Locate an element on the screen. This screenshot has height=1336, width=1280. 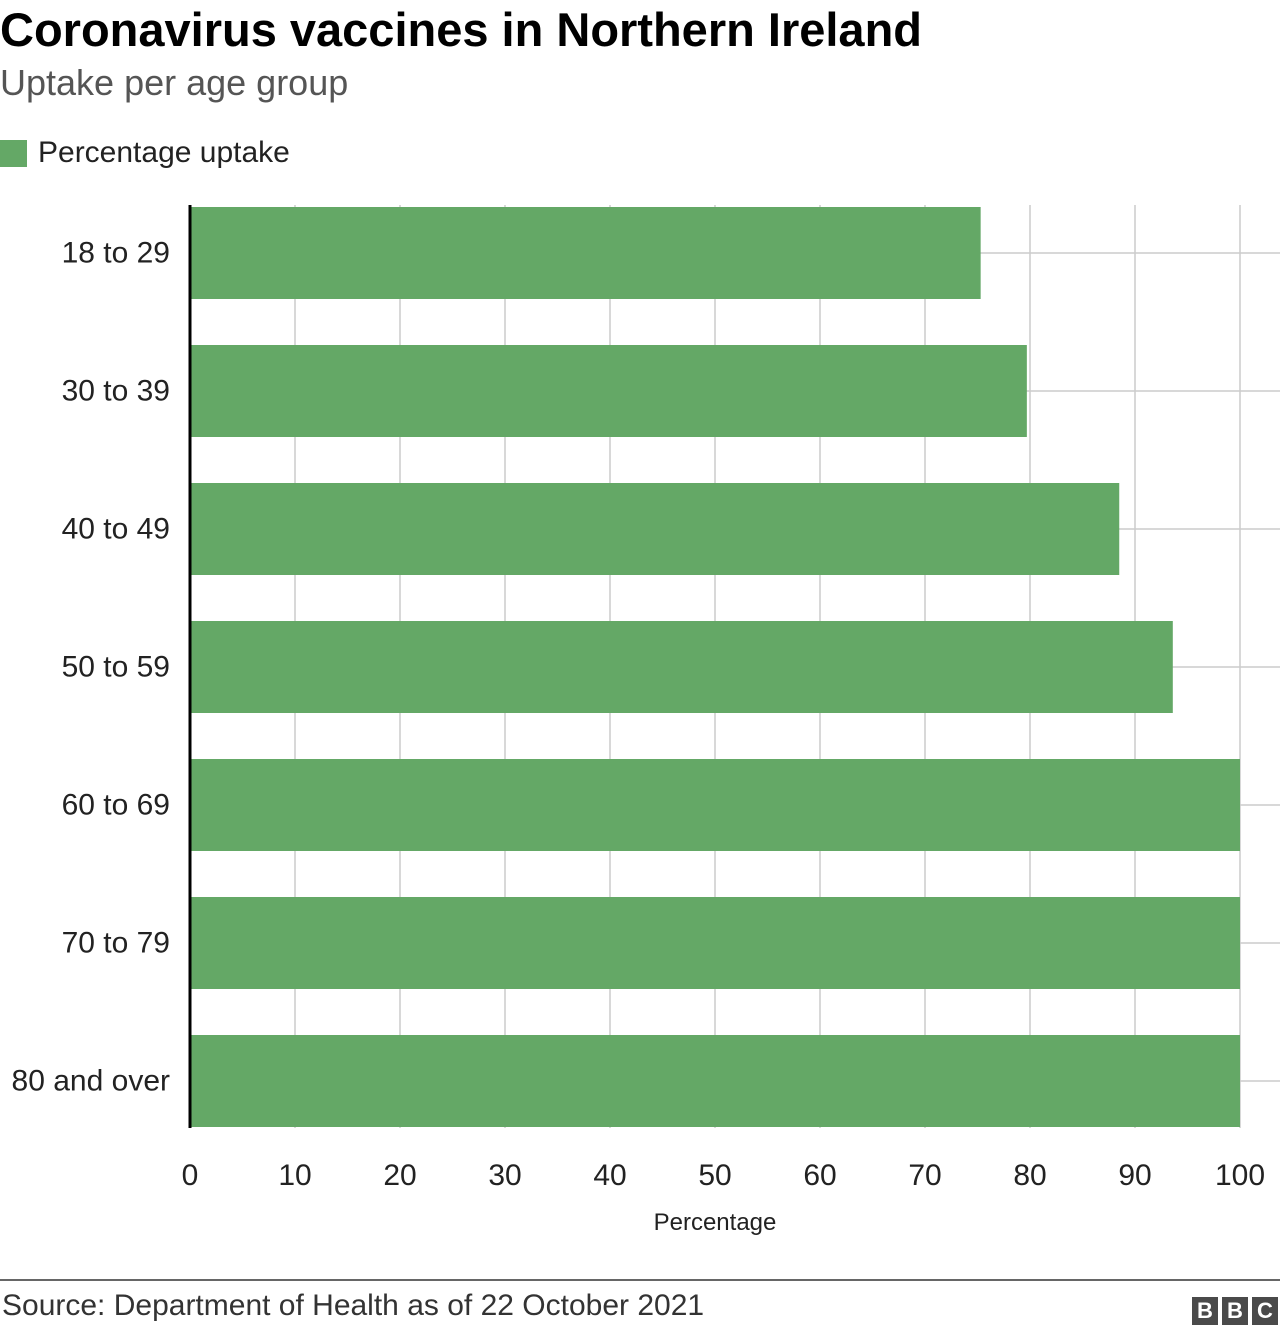
legend-label: Percentage uptake is located at coordinates (164, 152).